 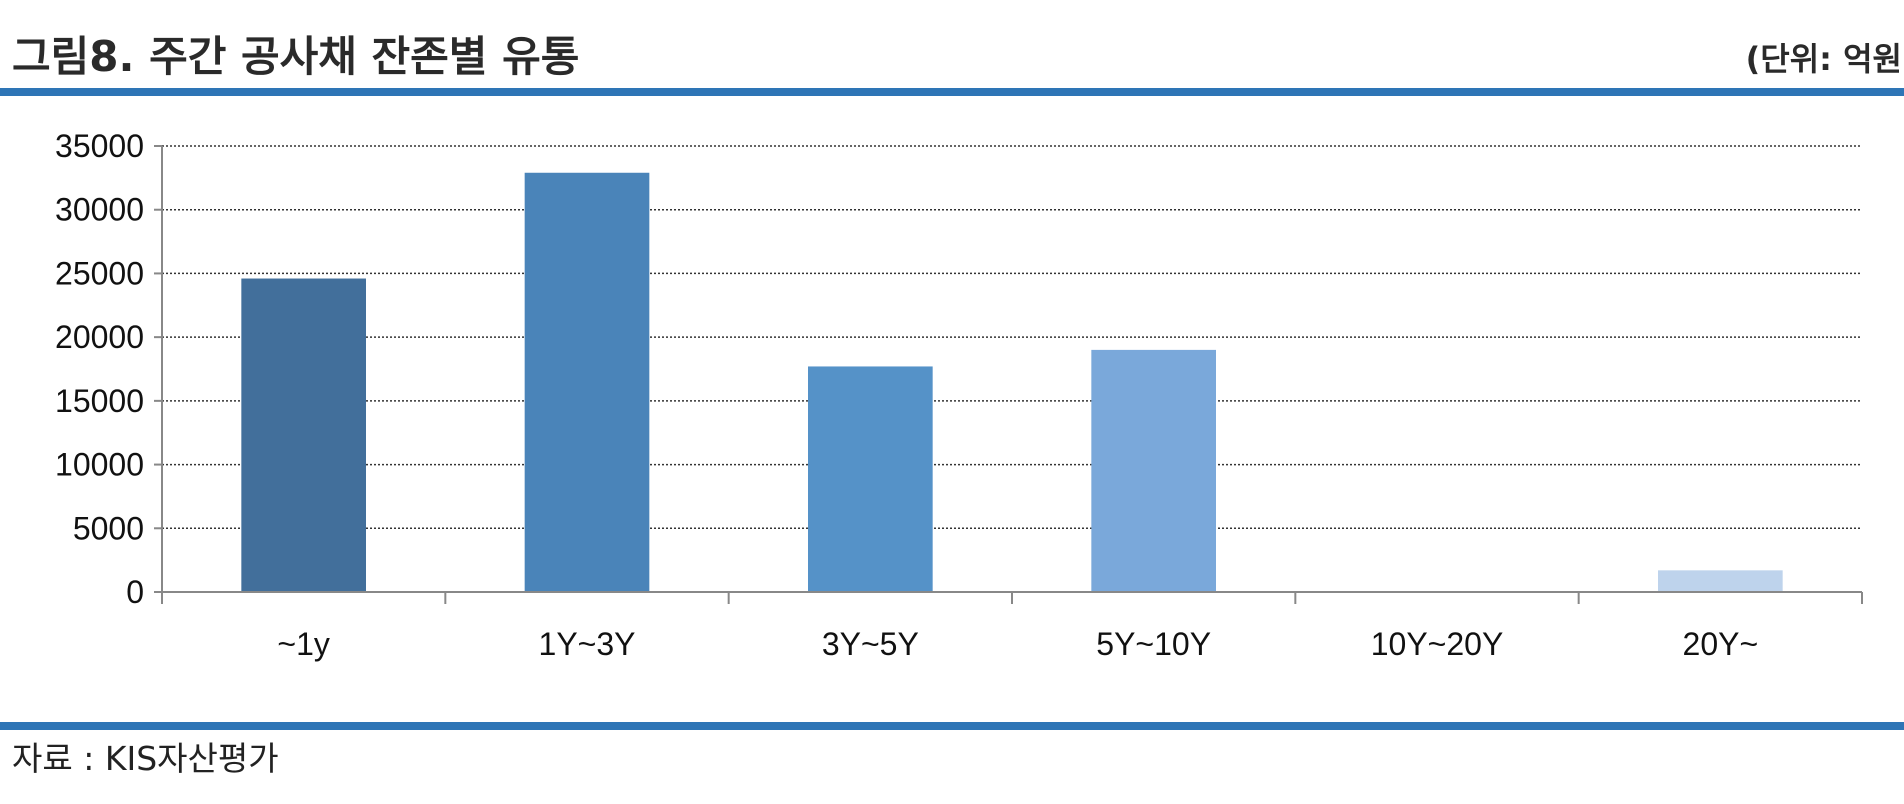 I want to click on top-rule, so click(x=952, y=92).